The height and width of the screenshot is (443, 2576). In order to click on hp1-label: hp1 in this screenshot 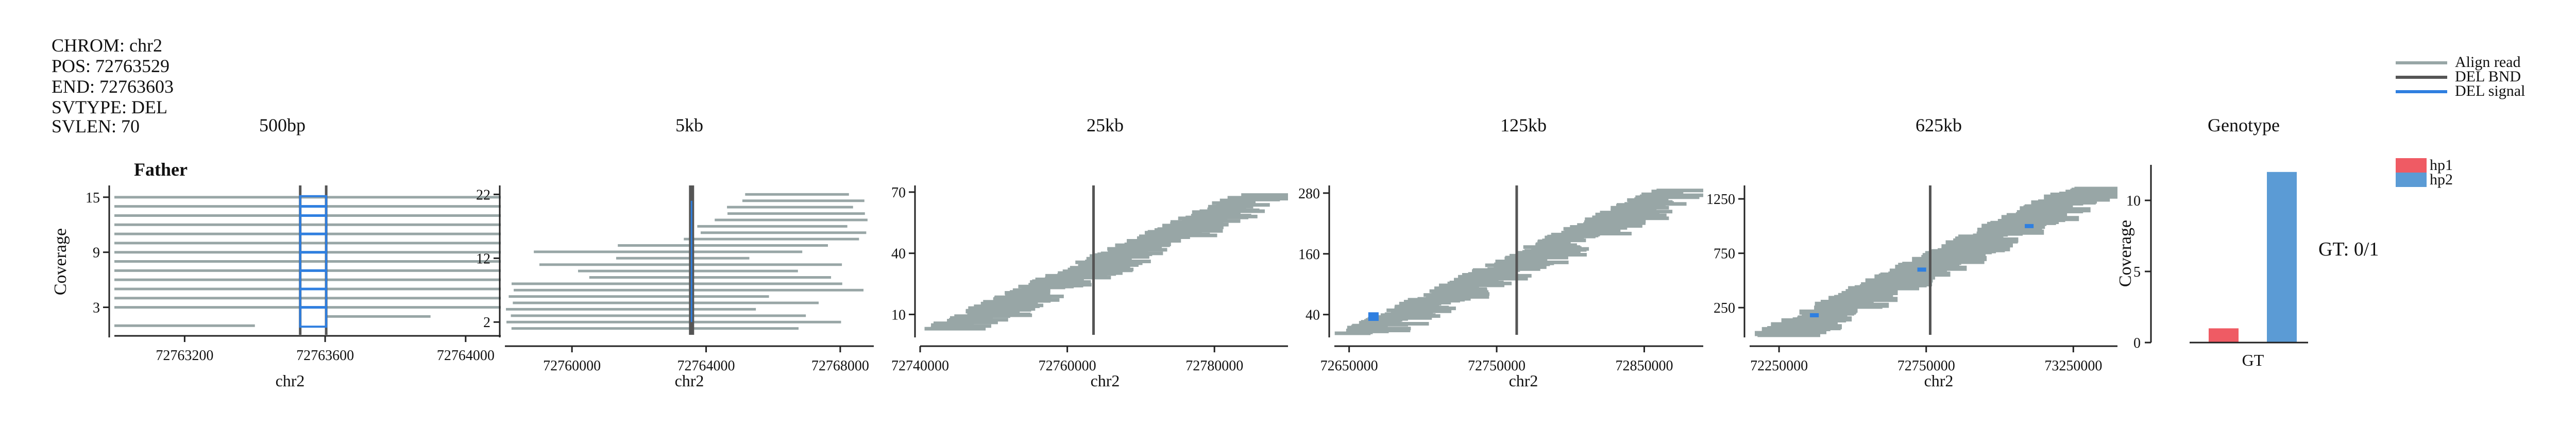, I will do `click(2441, 165)`.